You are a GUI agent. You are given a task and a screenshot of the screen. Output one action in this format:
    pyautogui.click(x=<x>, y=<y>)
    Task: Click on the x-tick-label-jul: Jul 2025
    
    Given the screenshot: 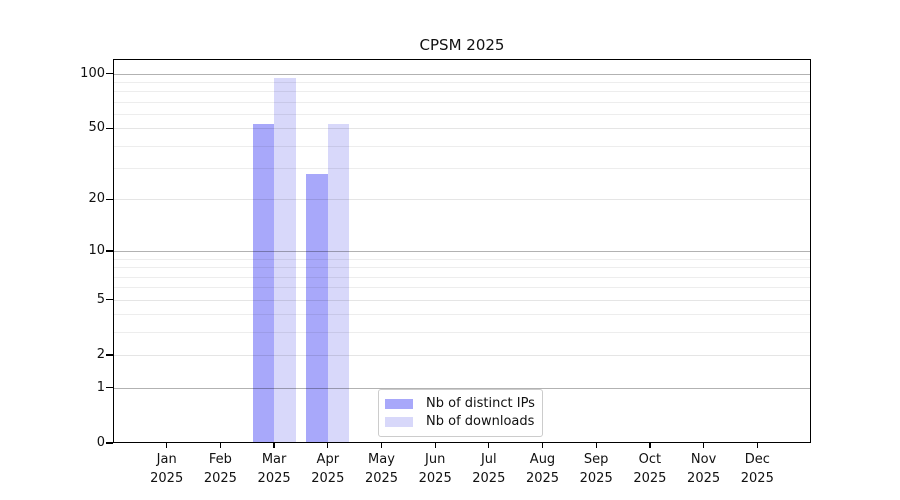 What is the action you would take?
    pyautogui.click(x=489, y=469)
    